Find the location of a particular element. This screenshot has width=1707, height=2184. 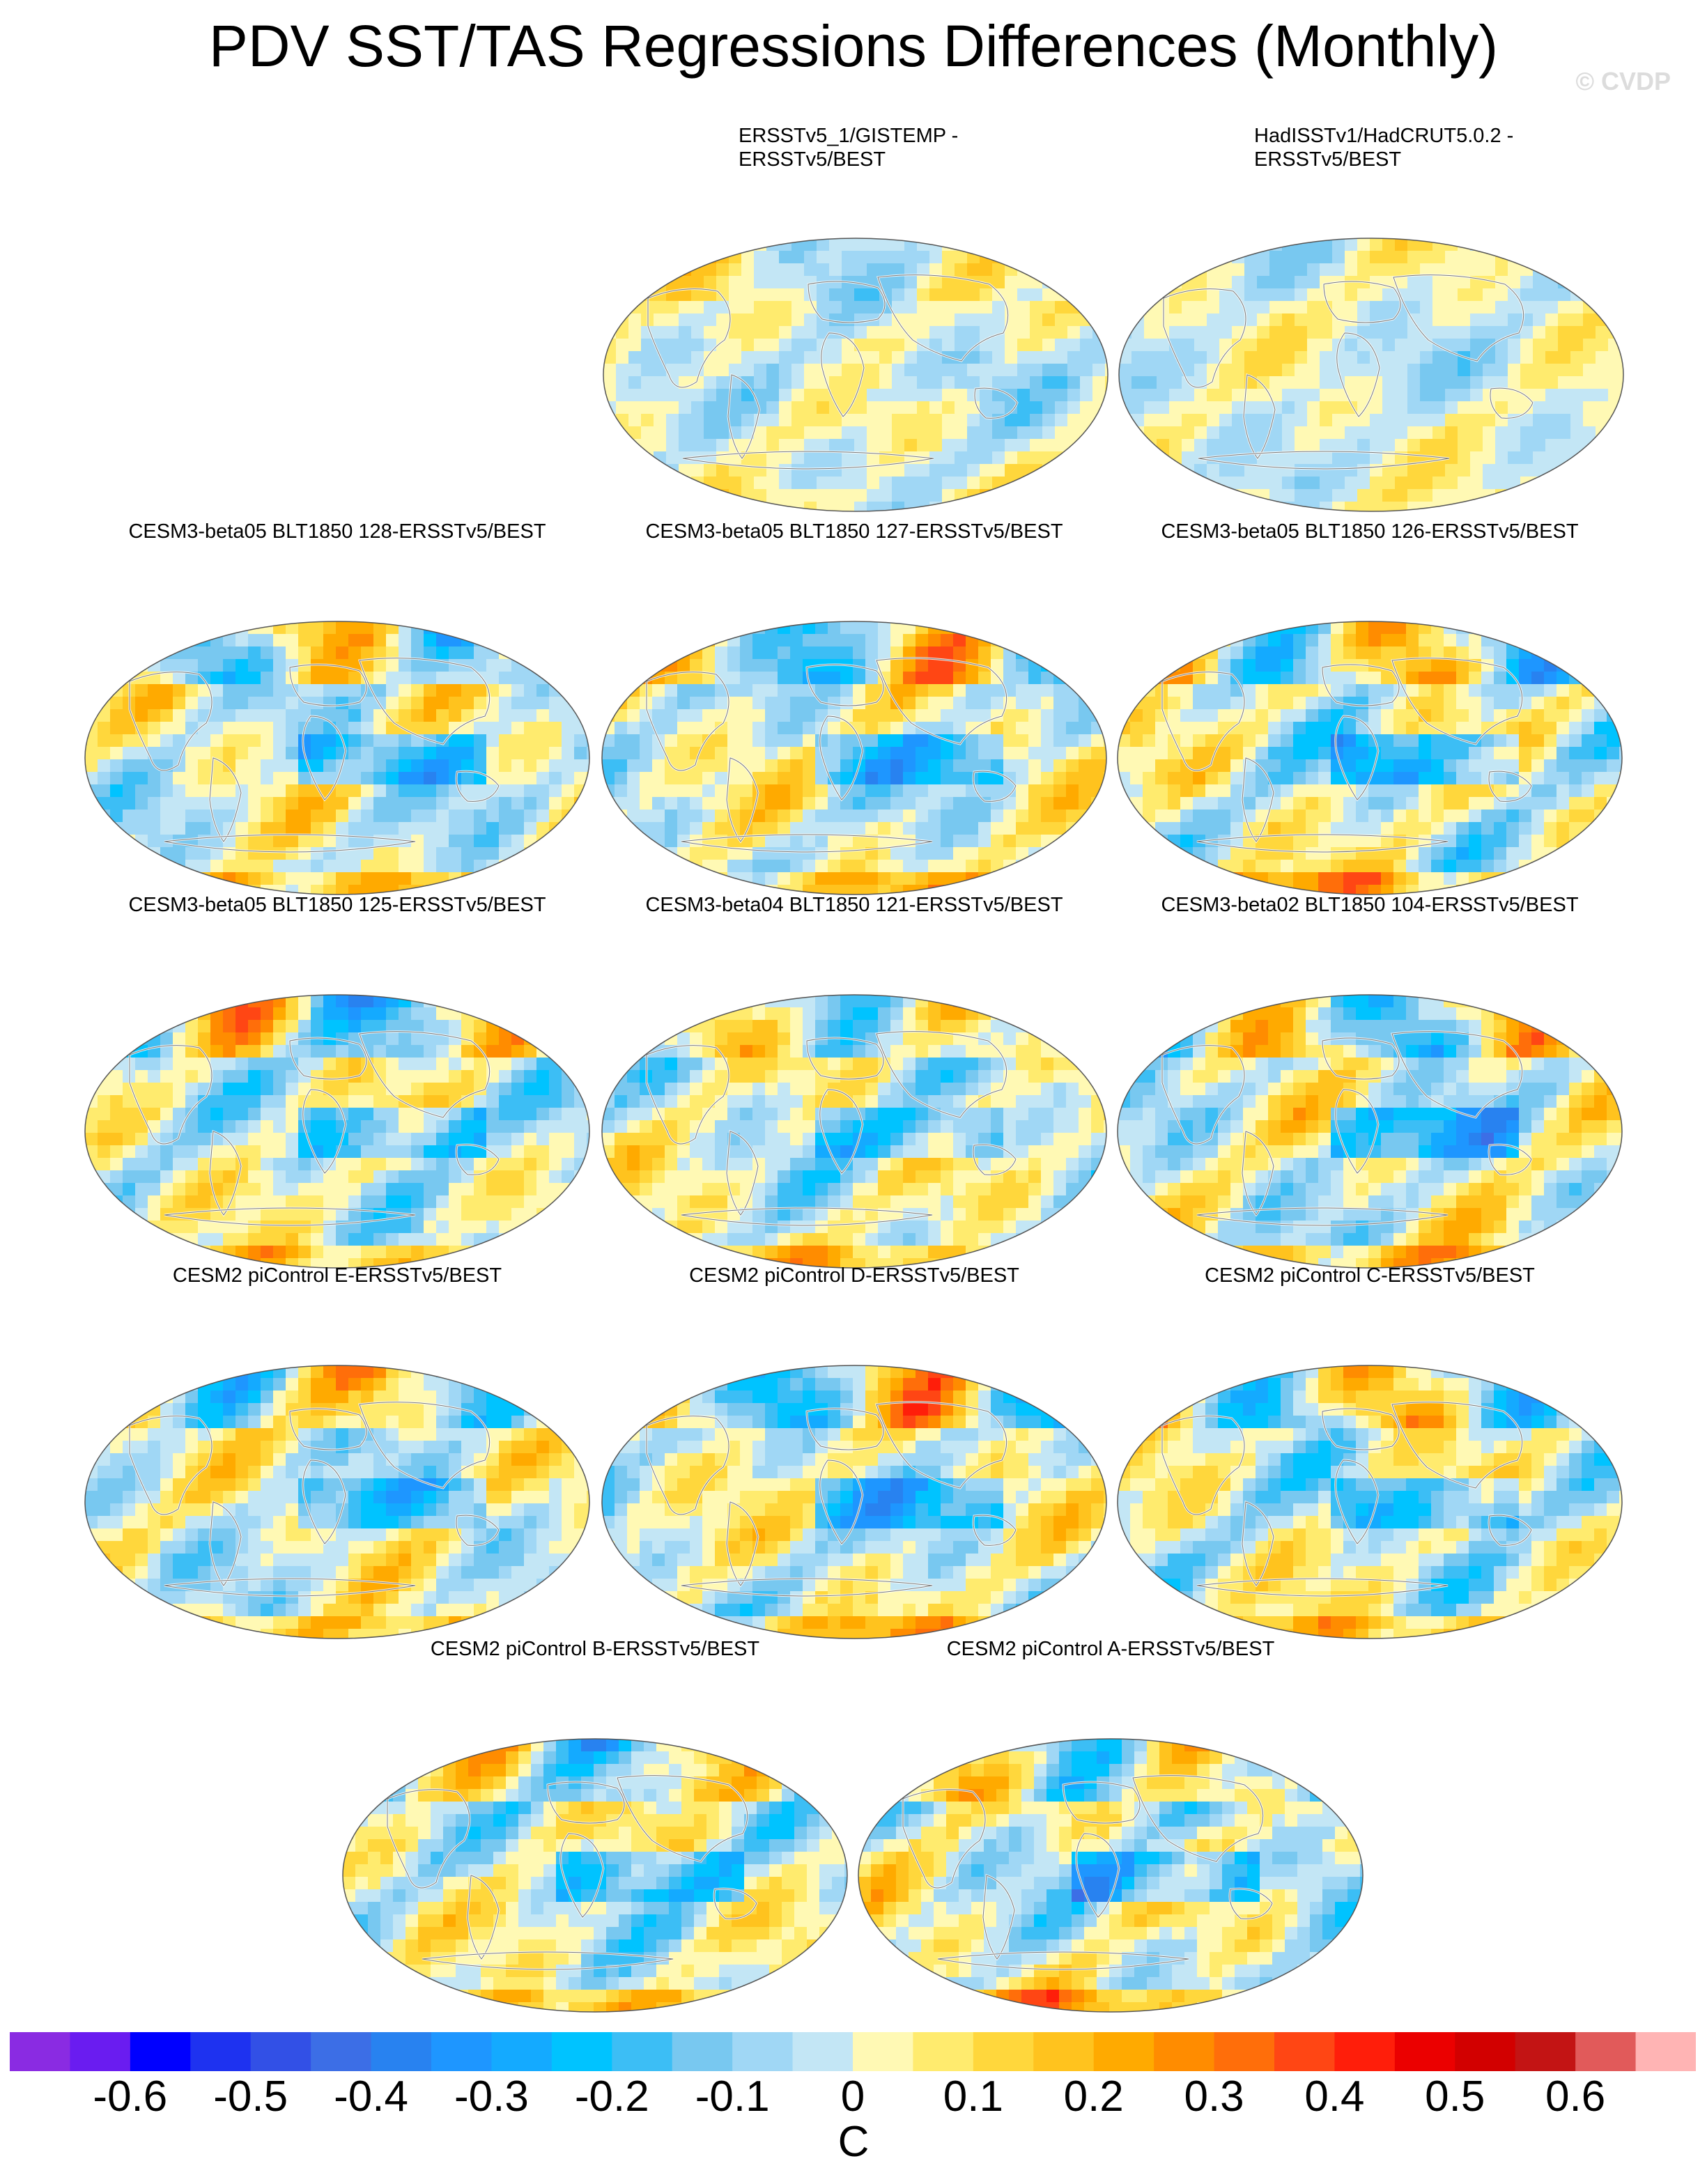

map-panel: CESM3-beta05 BLT1850 126-ERSSTv5/BEST is located at coordinates (1369, 715).